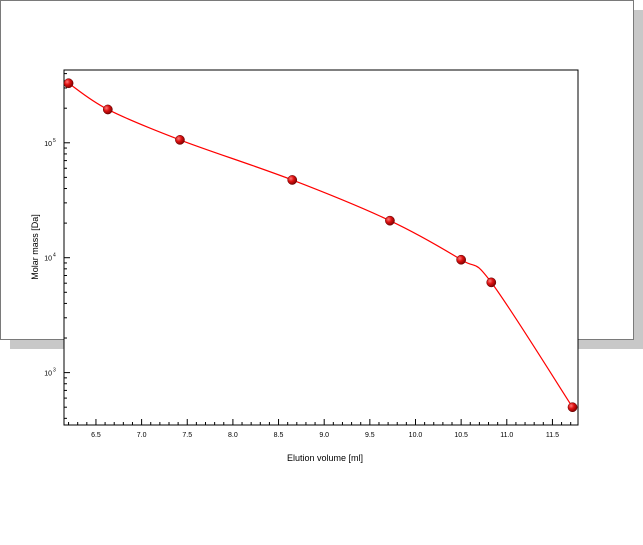 The image size is (643, 545). Describe the element at coordinates (416, 435) in the screenshot. I see `x-tick-label: 10.0` at that location.